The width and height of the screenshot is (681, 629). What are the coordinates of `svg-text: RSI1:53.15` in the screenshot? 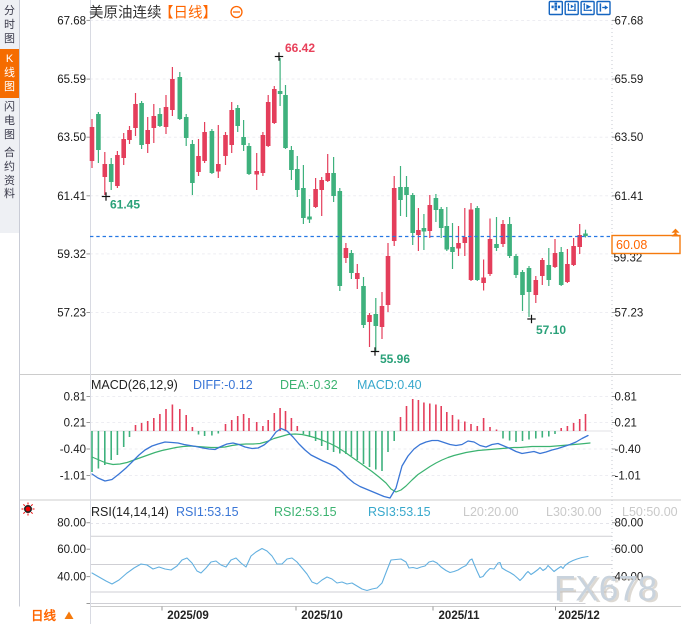 It's located at (207, 512).